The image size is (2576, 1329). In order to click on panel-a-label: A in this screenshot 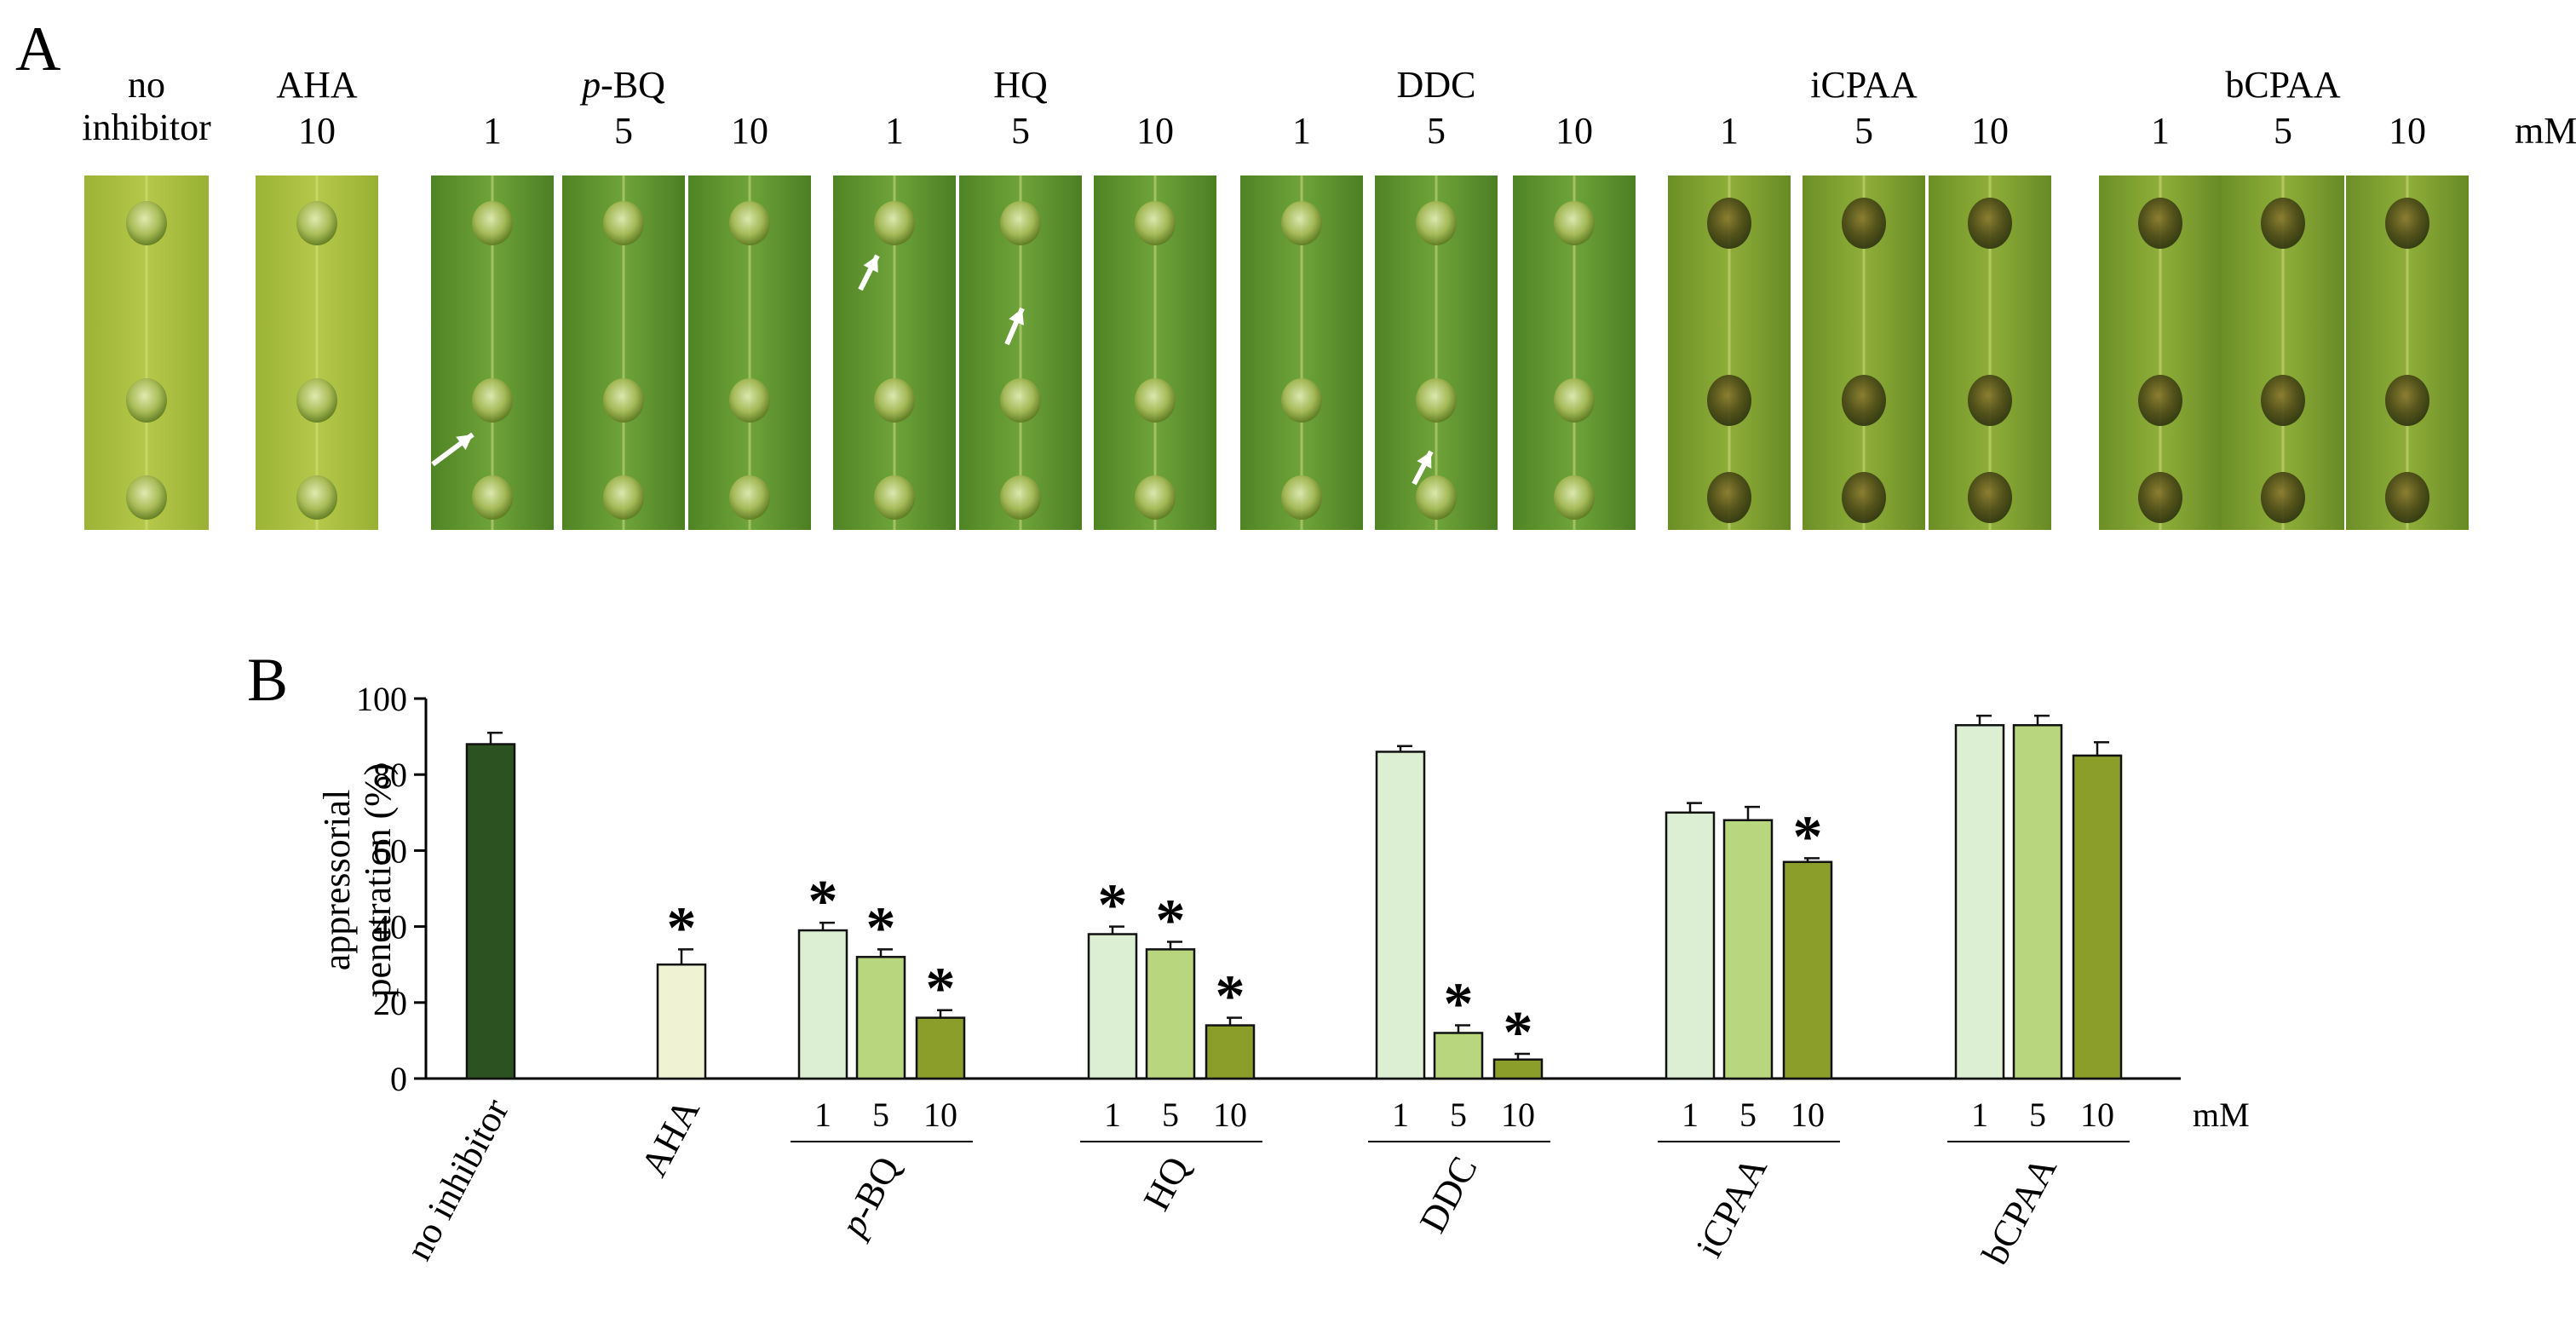, I will do `click(38, 49)`.